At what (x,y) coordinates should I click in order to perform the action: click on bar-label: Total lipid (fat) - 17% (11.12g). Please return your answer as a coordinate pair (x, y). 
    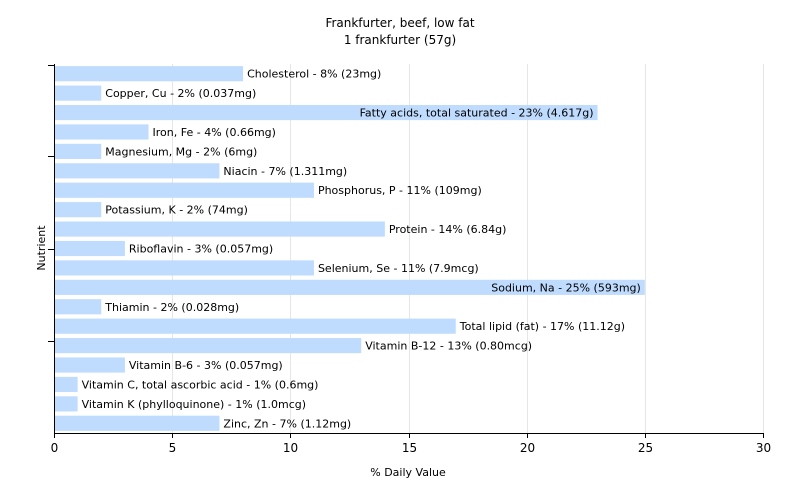
    Looking at the image, I should click on (542, 326).